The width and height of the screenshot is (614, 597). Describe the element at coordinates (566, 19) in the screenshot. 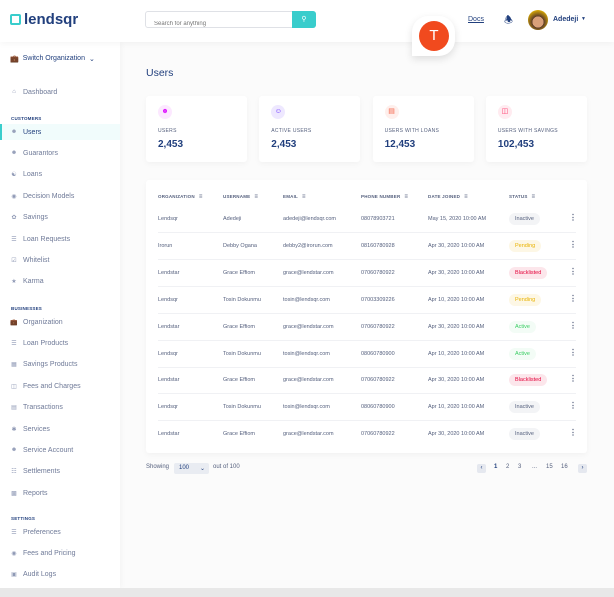

I see `user-name: Adedeji` at that location.